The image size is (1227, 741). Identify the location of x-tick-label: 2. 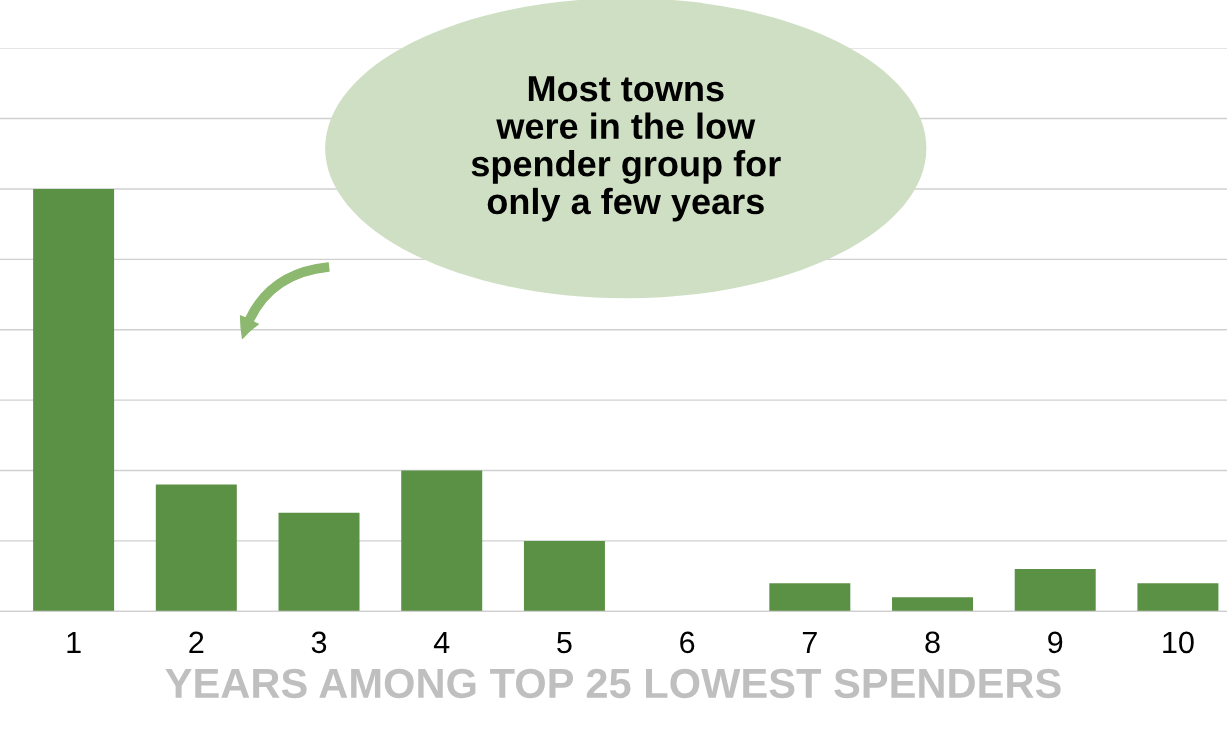
(196, 642).